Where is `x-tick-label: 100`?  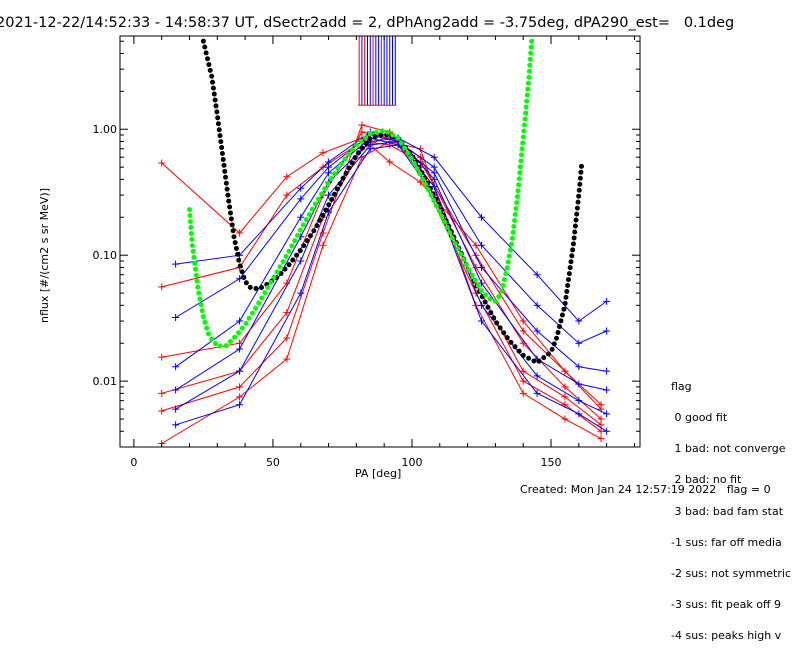 x-tick-label: 100 is located at coordinates (411, 462).